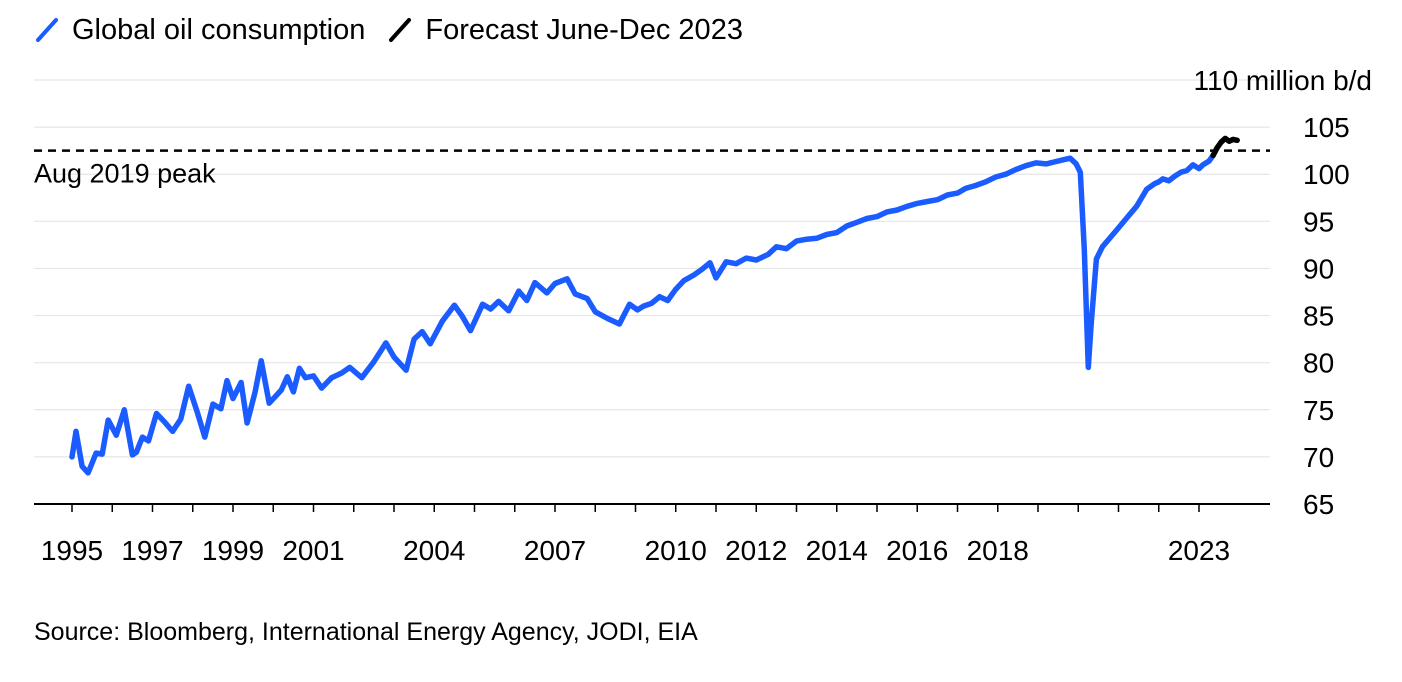 The image size is (1402, 682). What do you see at coordinates (1318, 504) in the screenshot?
I see `y-tick-label-65: 65` at bounding box center [1318, 504].